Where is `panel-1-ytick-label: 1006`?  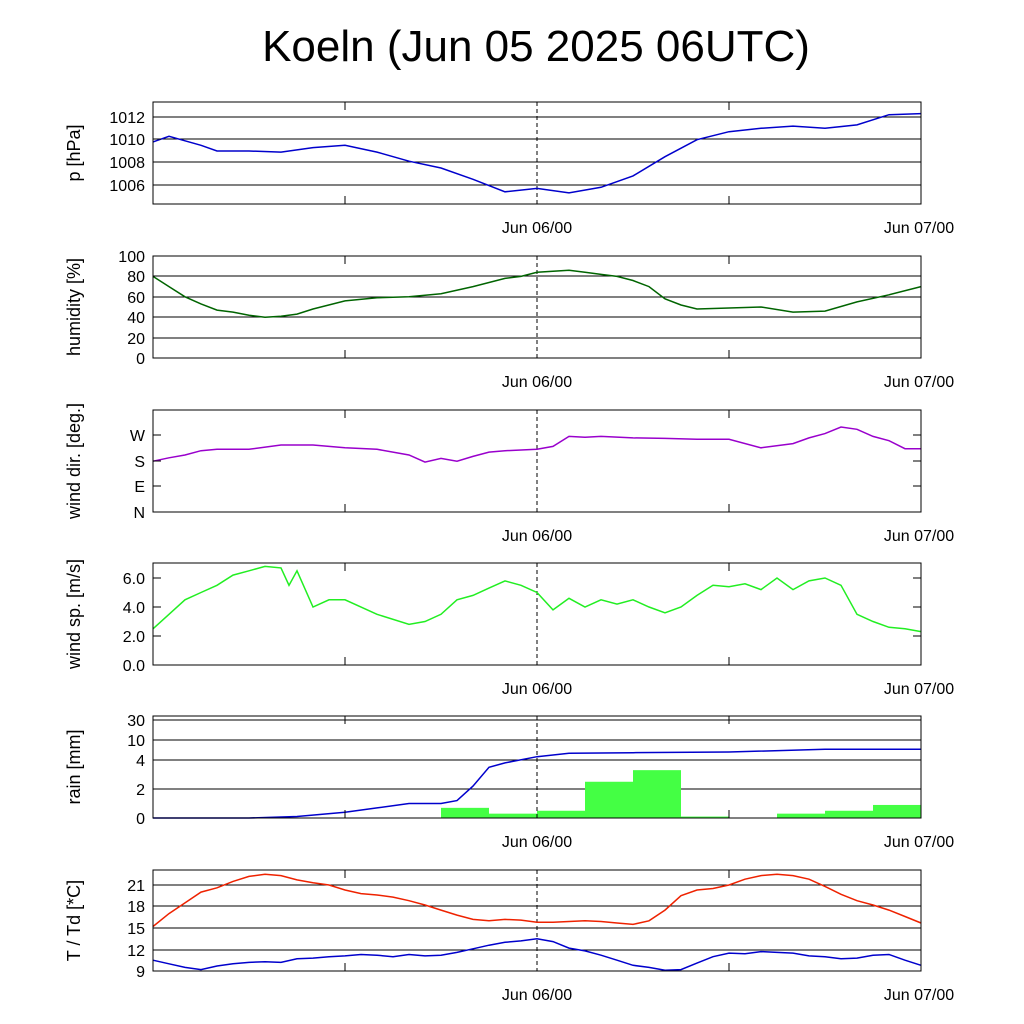 panel-1-ytick-label: 1006 is located at coordinates (127, 186).